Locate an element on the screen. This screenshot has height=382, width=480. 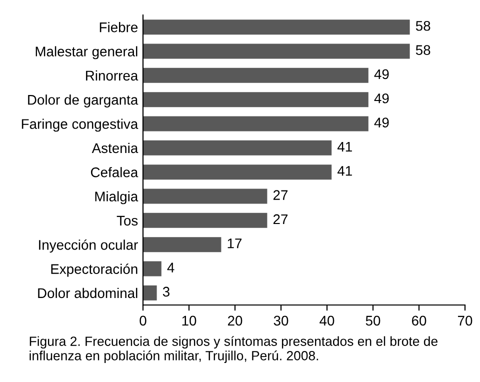
y-tick-label: Malestar general is located at coordinates (87, 53).